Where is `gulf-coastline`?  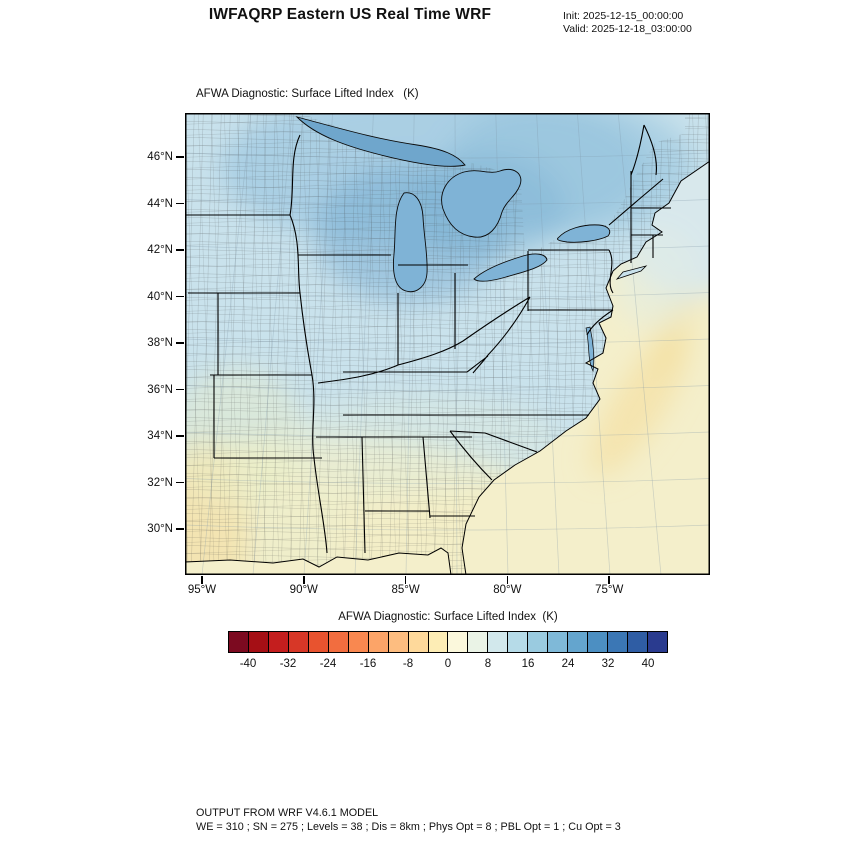
gulf-coastline is located at coordinates (318, 561).